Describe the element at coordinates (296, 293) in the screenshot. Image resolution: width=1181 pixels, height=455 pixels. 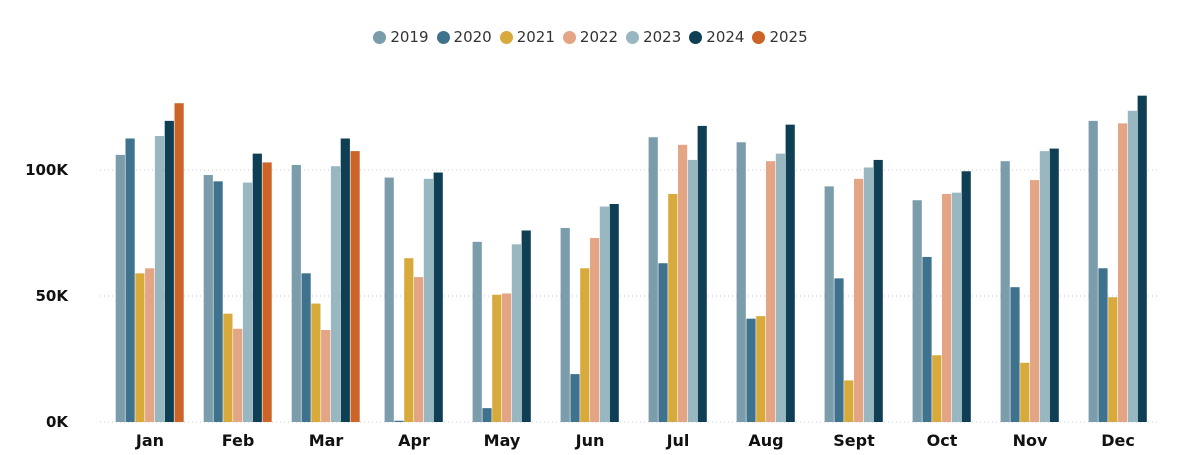
I see `bar-mar-2019` at that location.